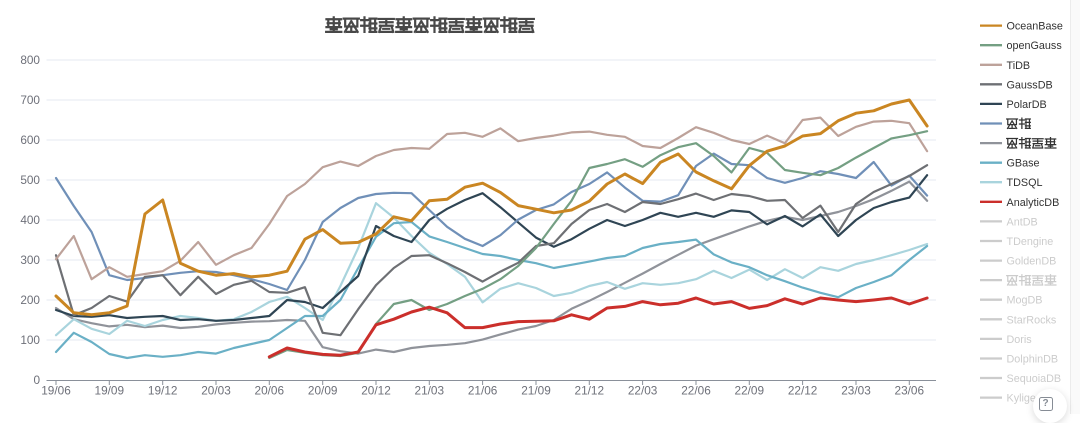 The height and width of the screenshot is (423, 1080). Describe the element at coordinates (30, 260) in the screenshot. I see `svg-text: 300` at that location.